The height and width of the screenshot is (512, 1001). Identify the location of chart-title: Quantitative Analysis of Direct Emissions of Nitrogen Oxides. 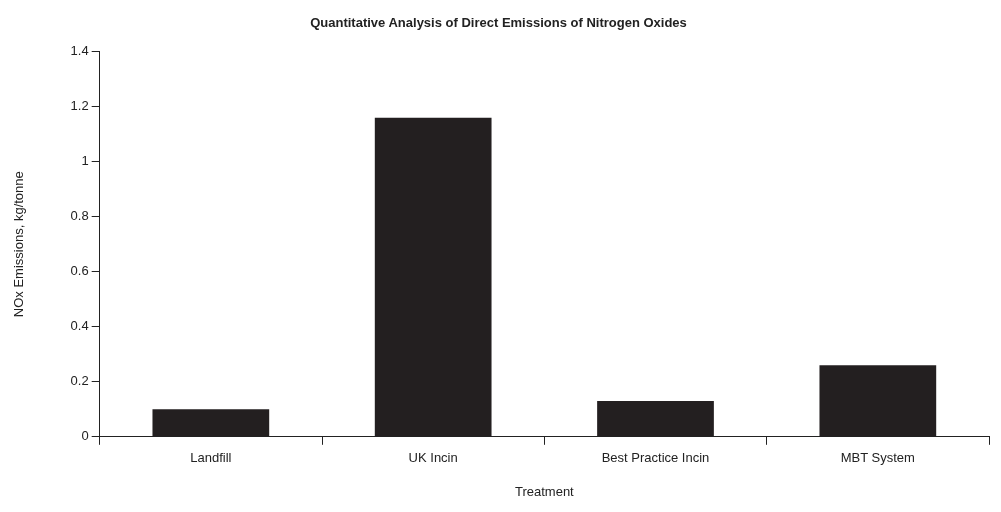
(498, 23).